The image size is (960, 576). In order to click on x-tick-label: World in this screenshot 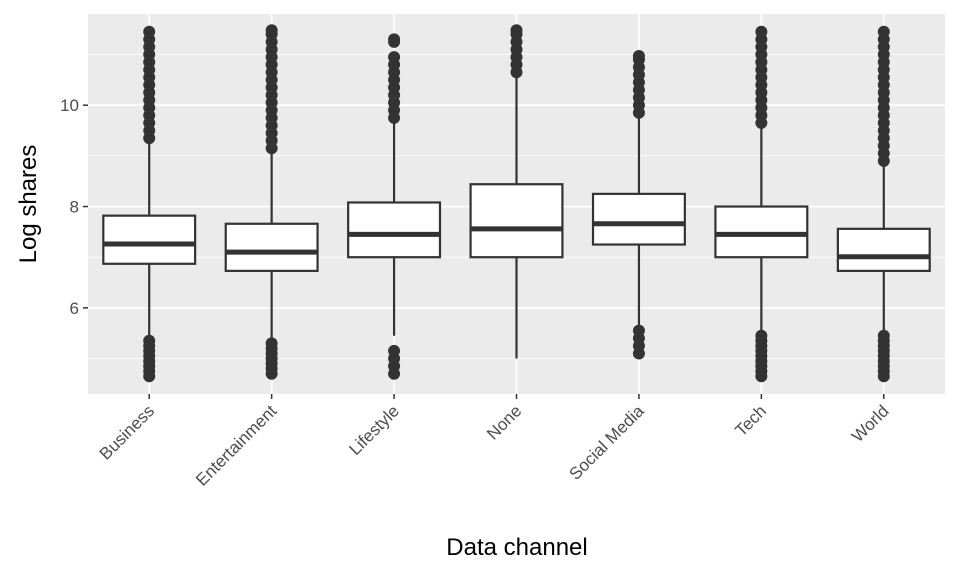, I will do `click(870, 423)`.